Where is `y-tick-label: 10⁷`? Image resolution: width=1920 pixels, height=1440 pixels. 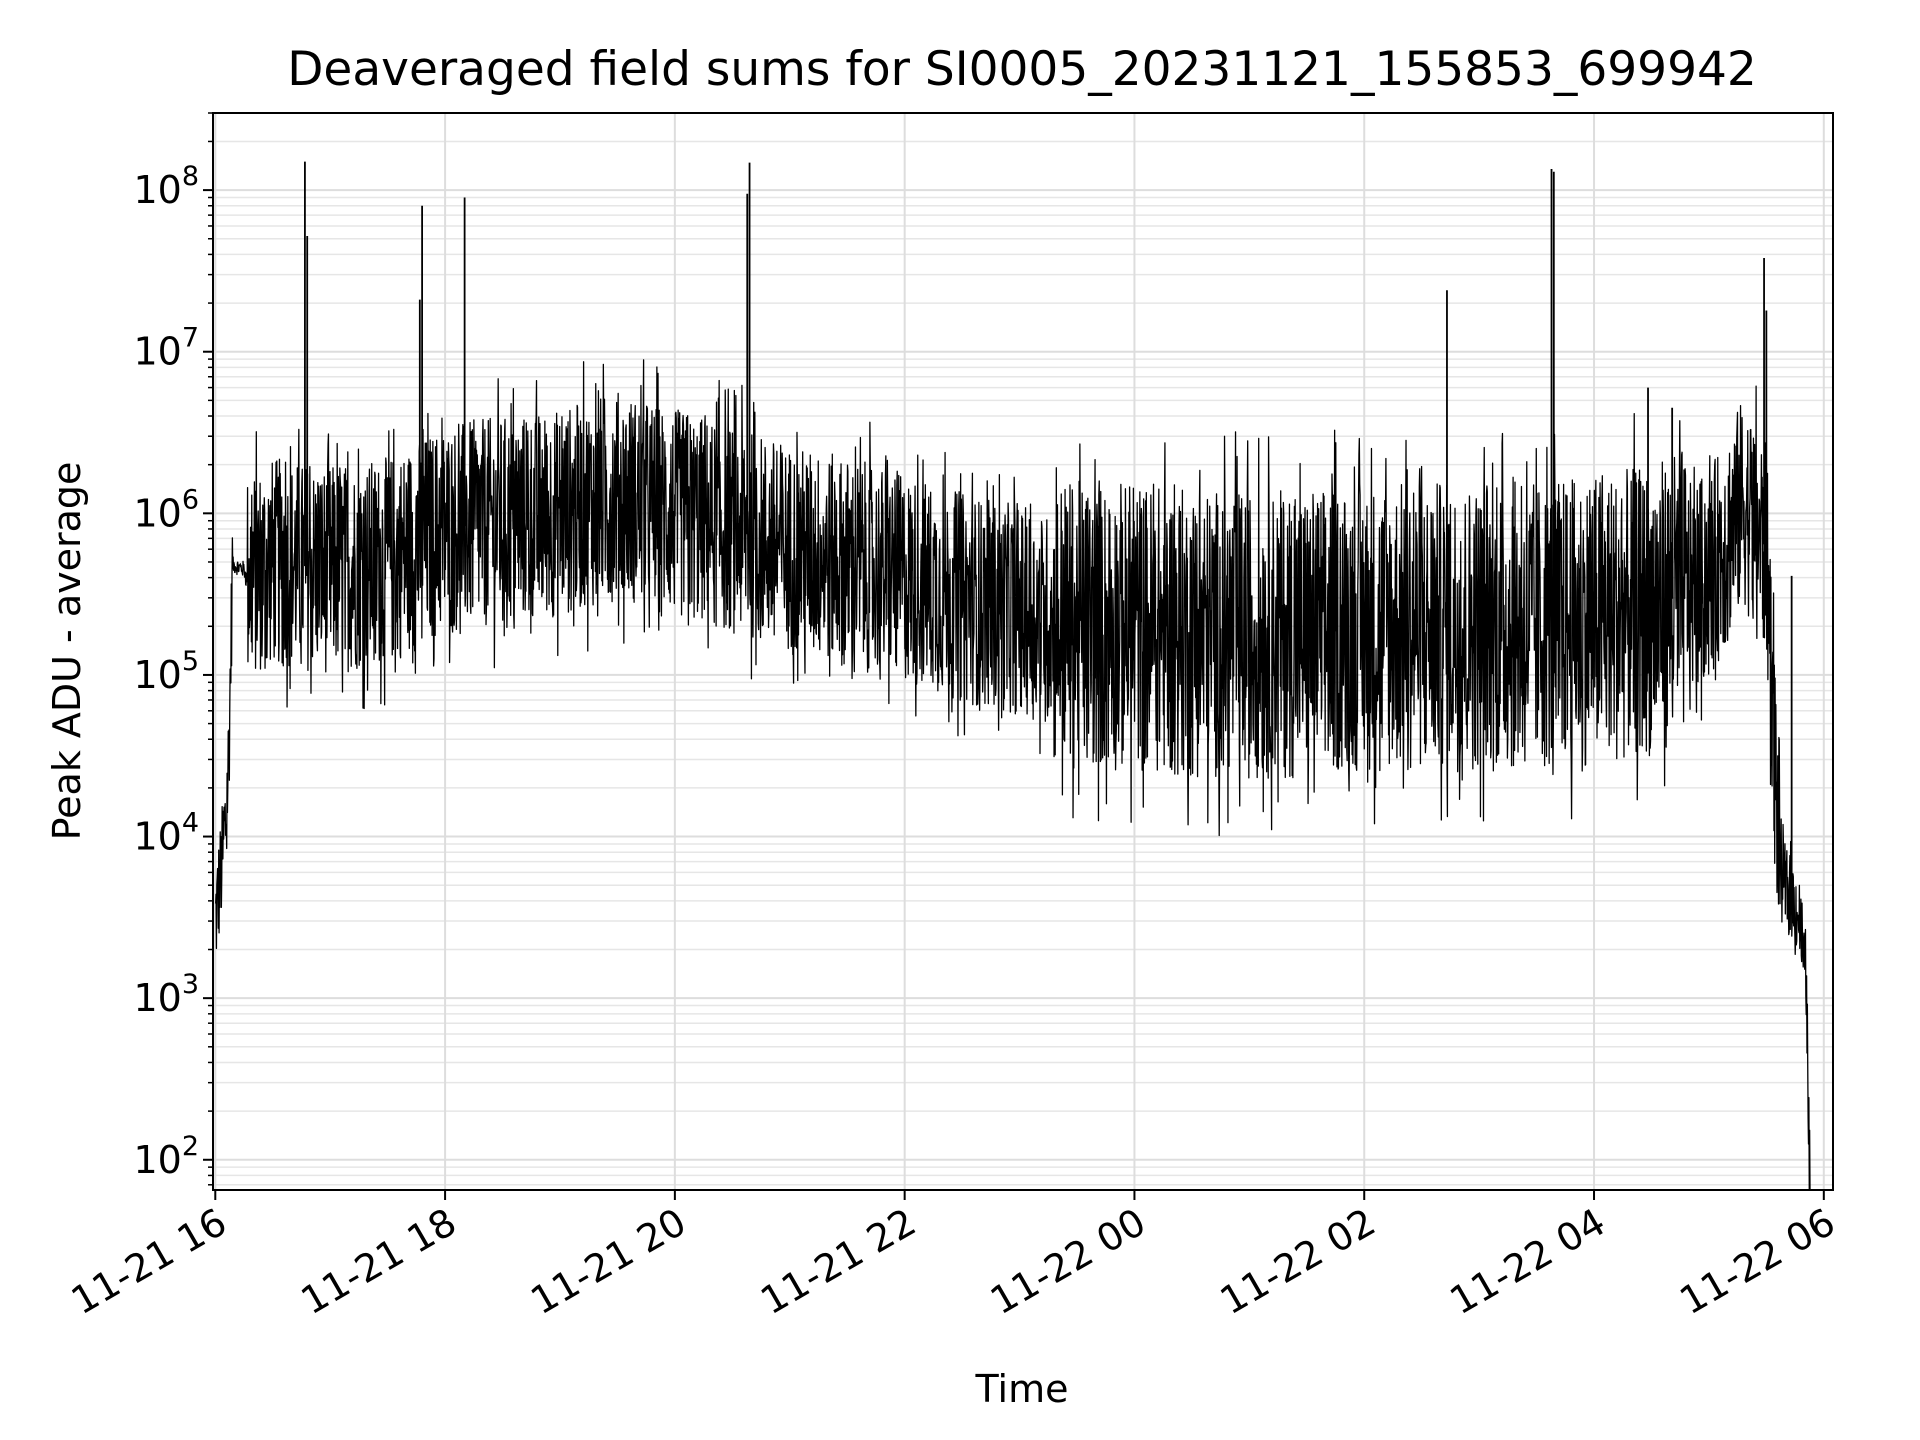
y-tick-label: 10⁷ is located at coordinates (166, 348).